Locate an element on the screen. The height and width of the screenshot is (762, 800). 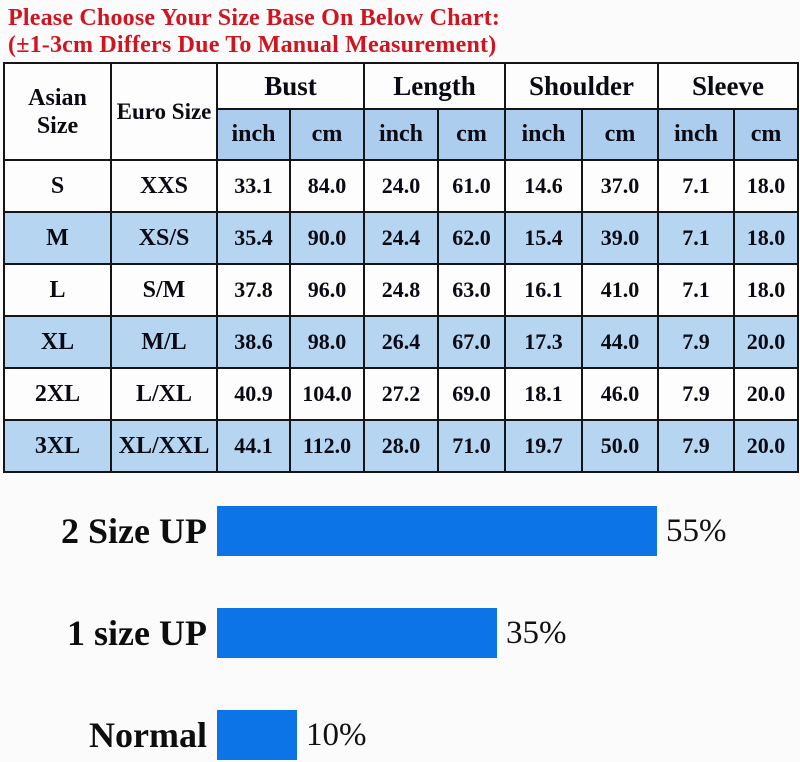
cell-bust-inch: 44.1 is located at coordinates (253, 446).